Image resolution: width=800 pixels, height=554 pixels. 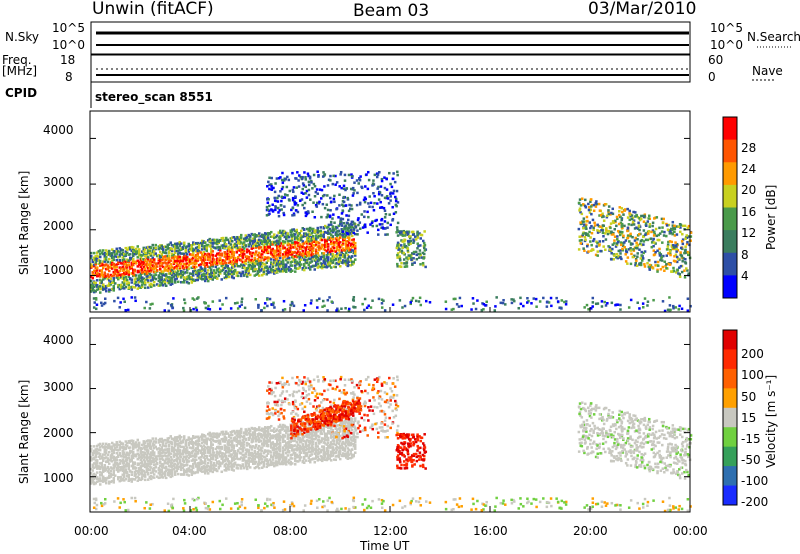 I want to click on velocity-cell-1979, so click(x=197, y=452).